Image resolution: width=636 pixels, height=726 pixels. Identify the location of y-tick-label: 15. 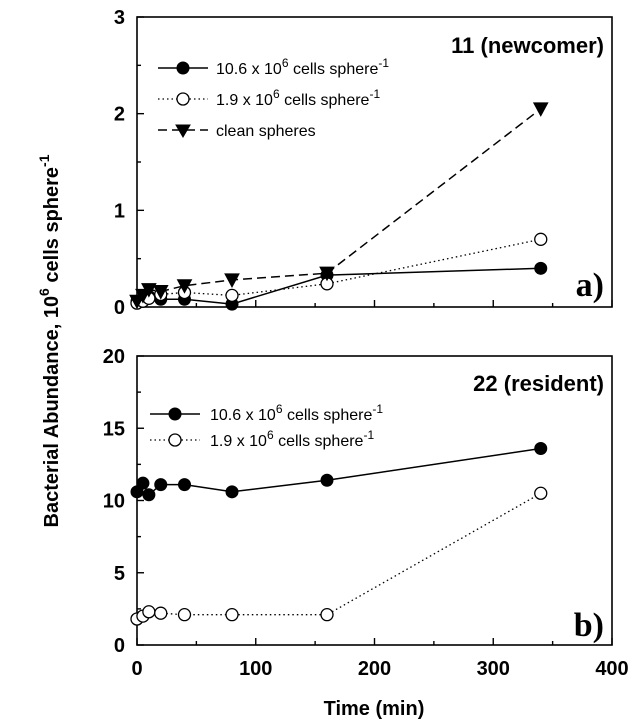
(114, 429).